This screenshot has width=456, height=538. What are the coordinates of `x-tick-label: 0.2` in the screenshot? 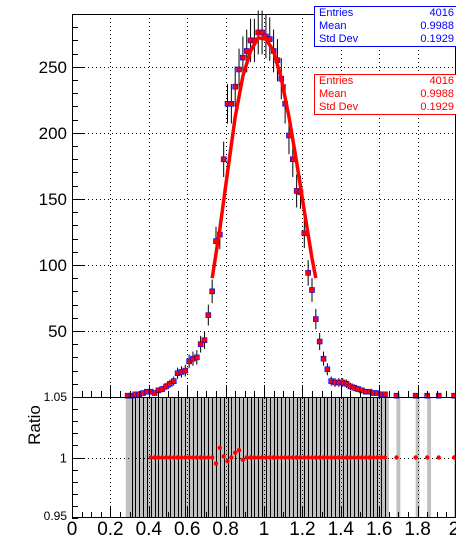 It's located at (110, 528).